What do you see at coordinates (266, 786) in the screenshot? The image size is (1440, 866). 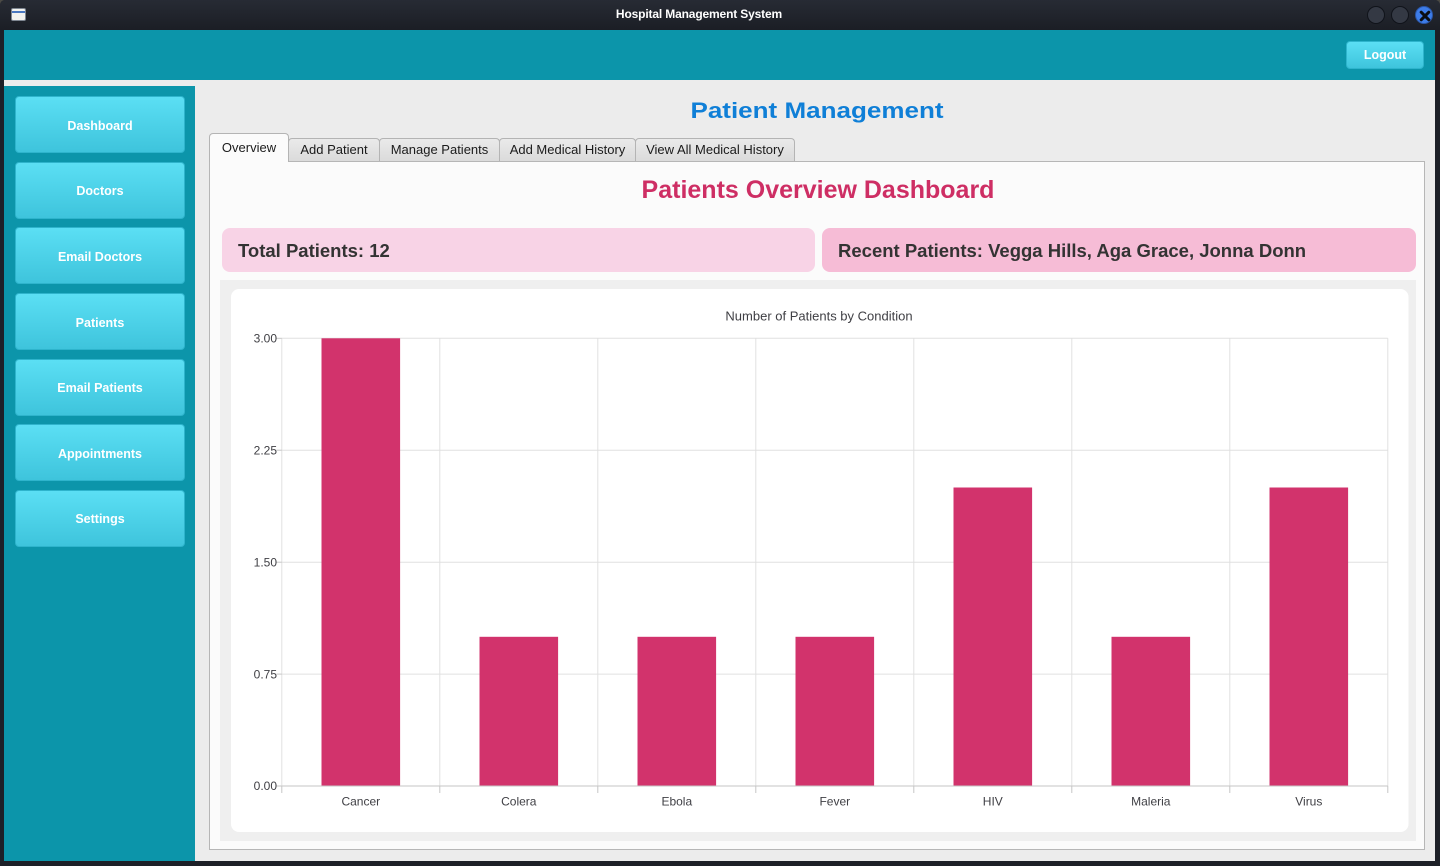 I see `svg-text: 0.00` at bounding box center [266, 786].